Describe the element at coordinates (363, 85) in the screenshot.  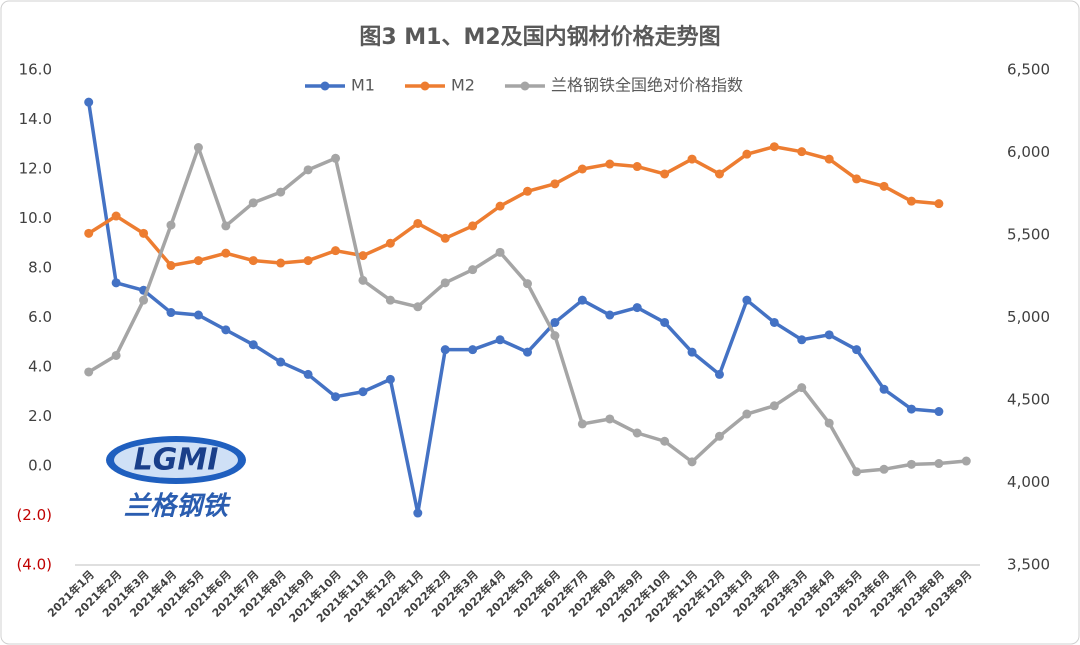
I see `legend-label: M1` at that location.